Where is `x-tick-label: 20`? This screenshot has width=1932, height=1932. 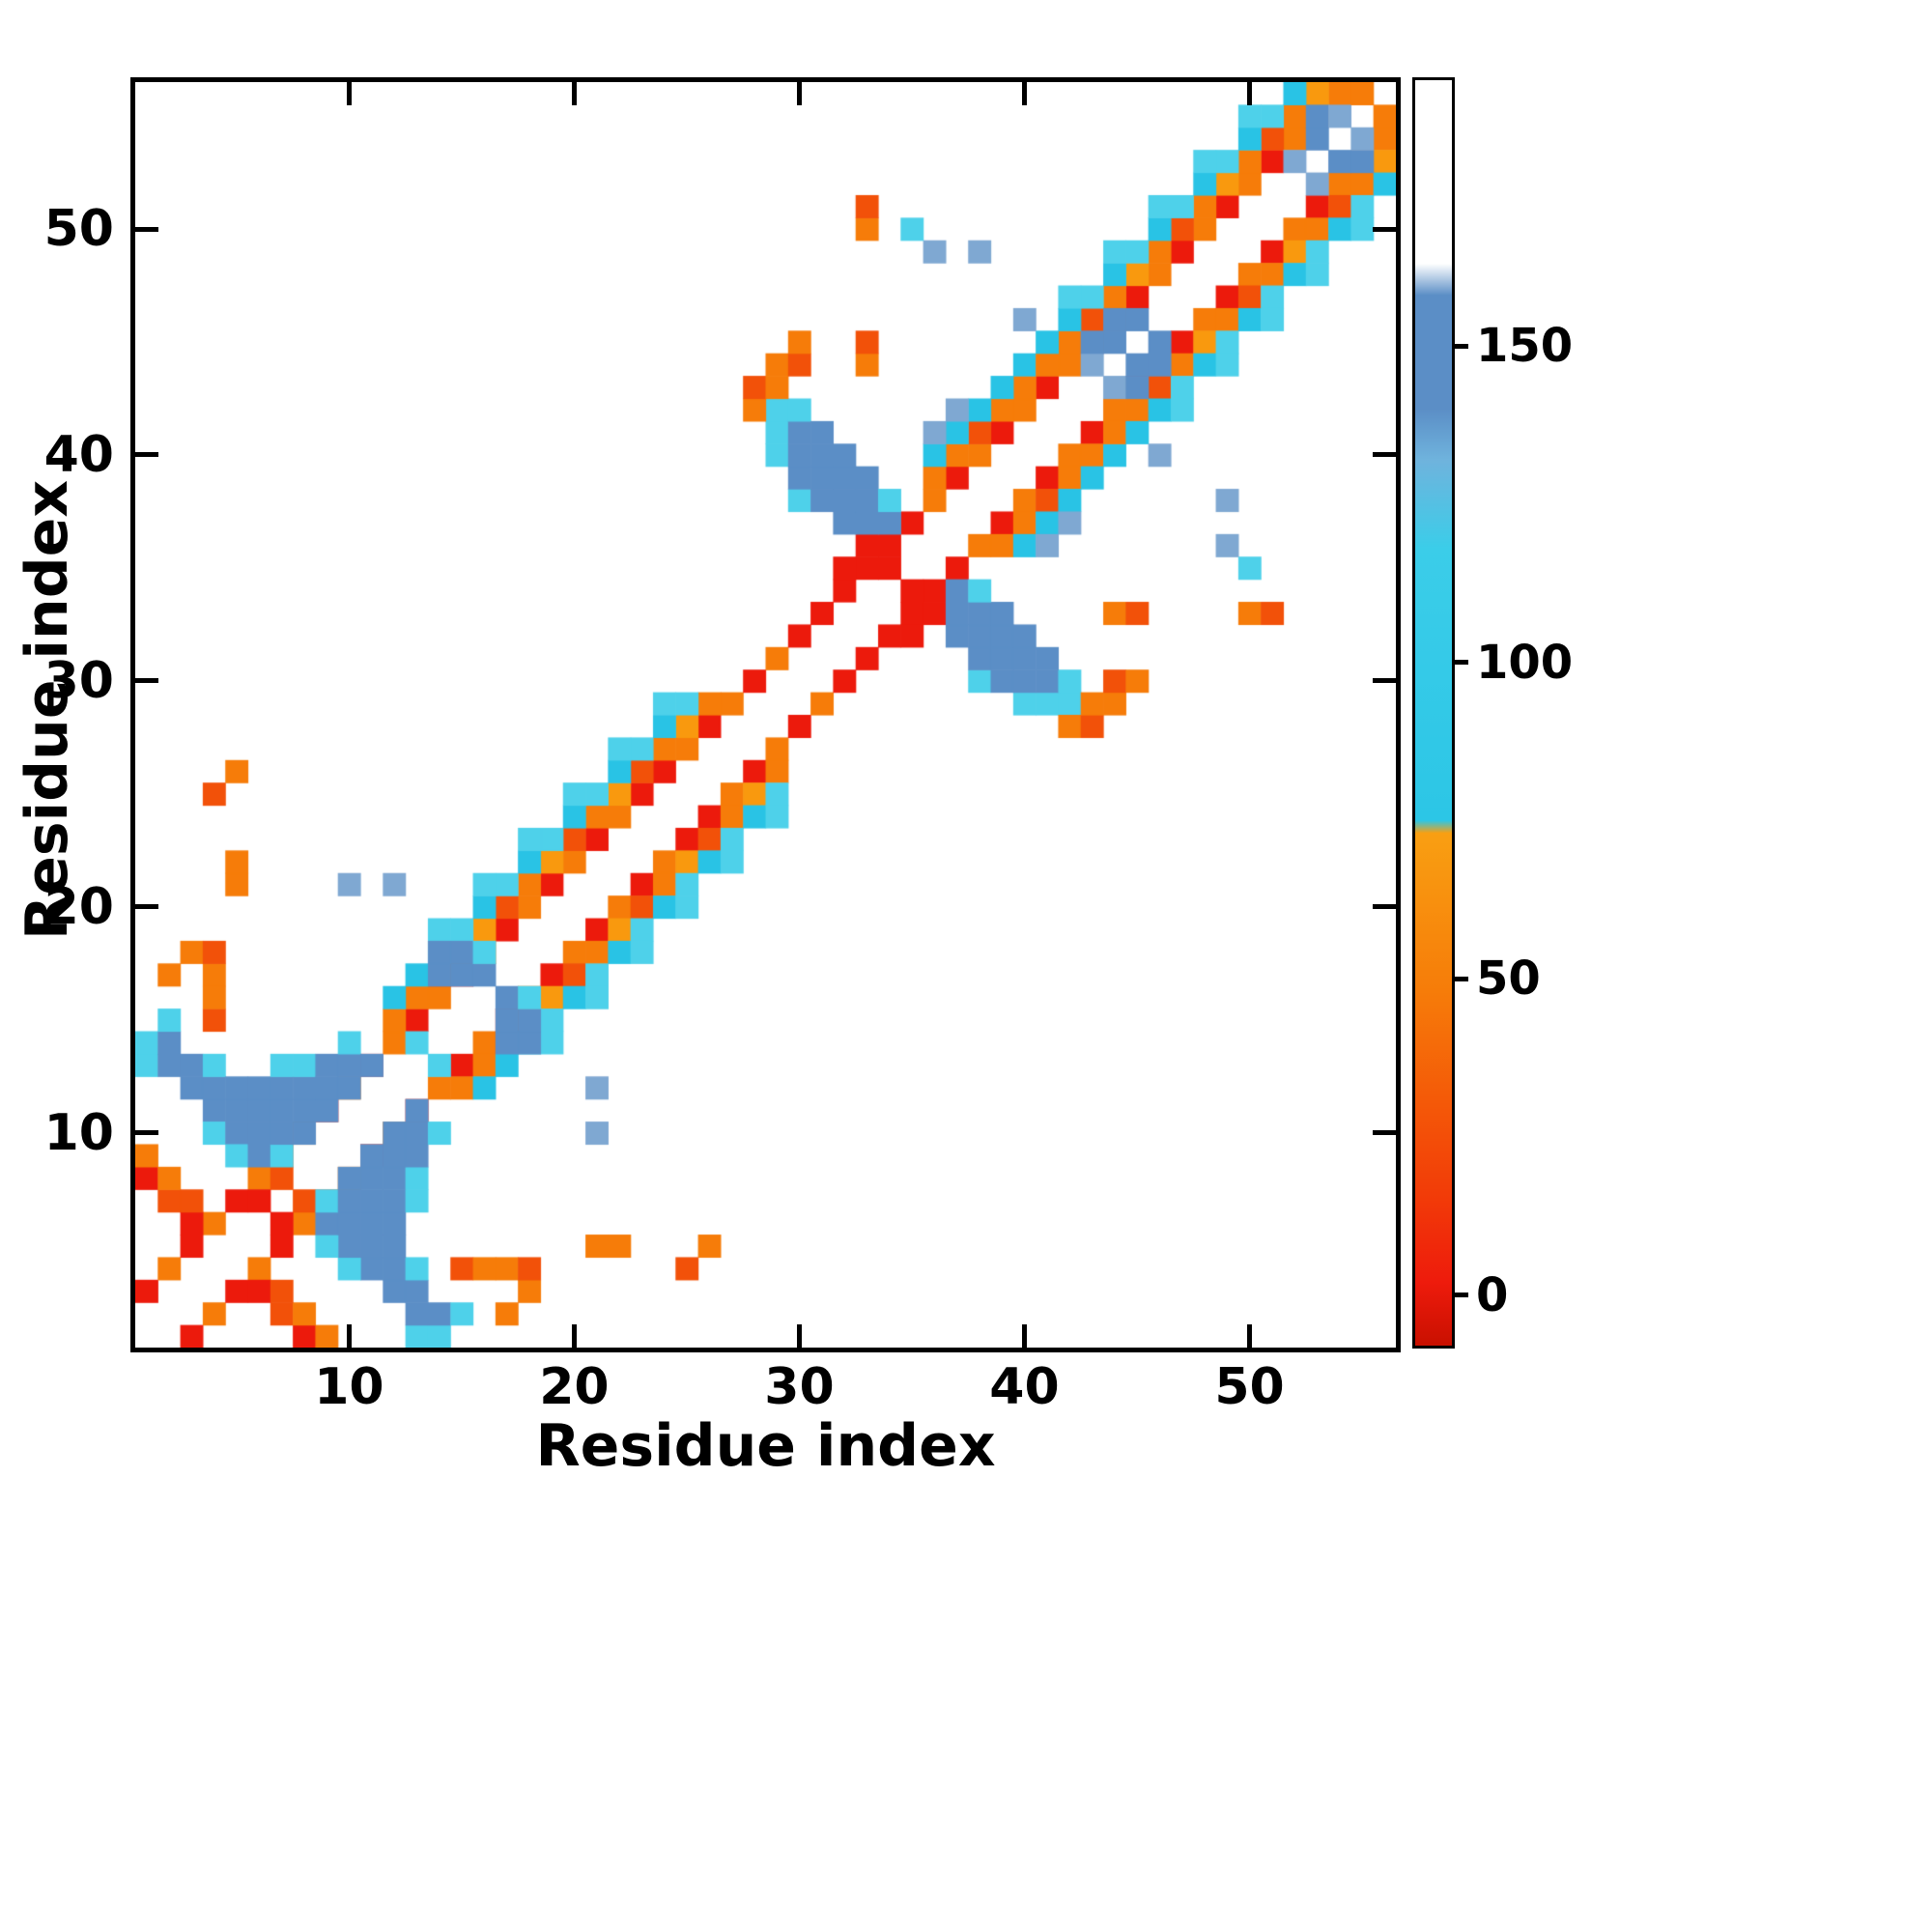
x-tick-label: 20 is located at coordinates (574, 1387).